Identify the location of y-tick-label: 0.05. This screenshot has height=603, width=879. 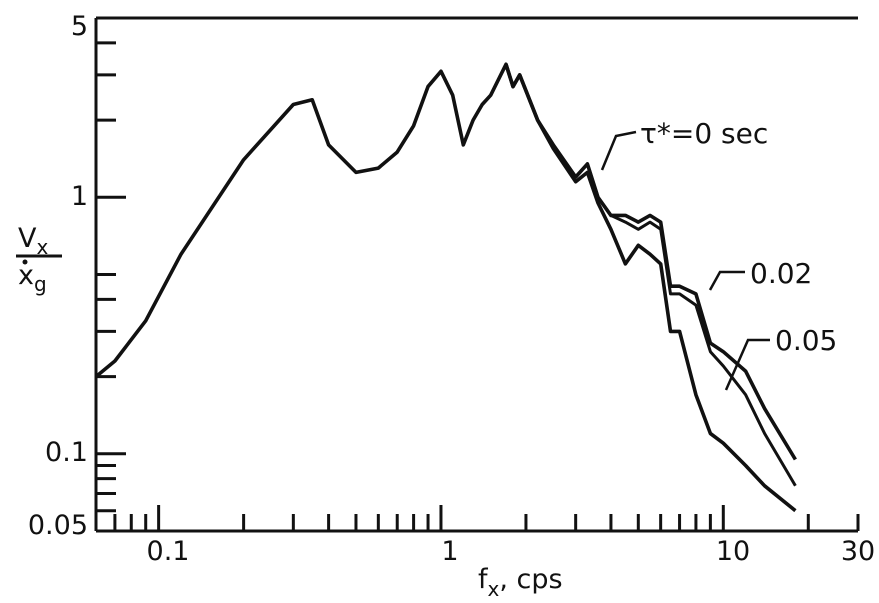
(58, 525).